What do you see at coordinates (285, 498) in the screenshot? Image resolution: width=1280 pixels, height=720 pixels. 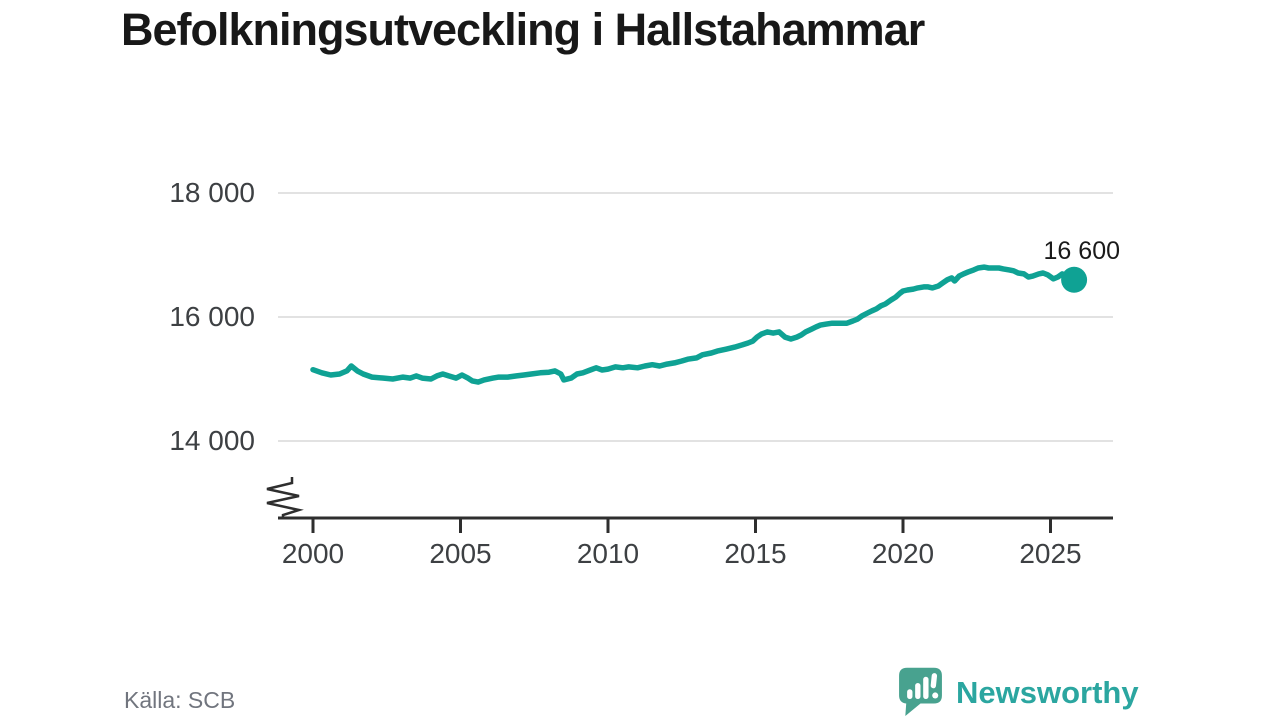 I see `y-axis-break-icon` at bounding box center [285, 498].